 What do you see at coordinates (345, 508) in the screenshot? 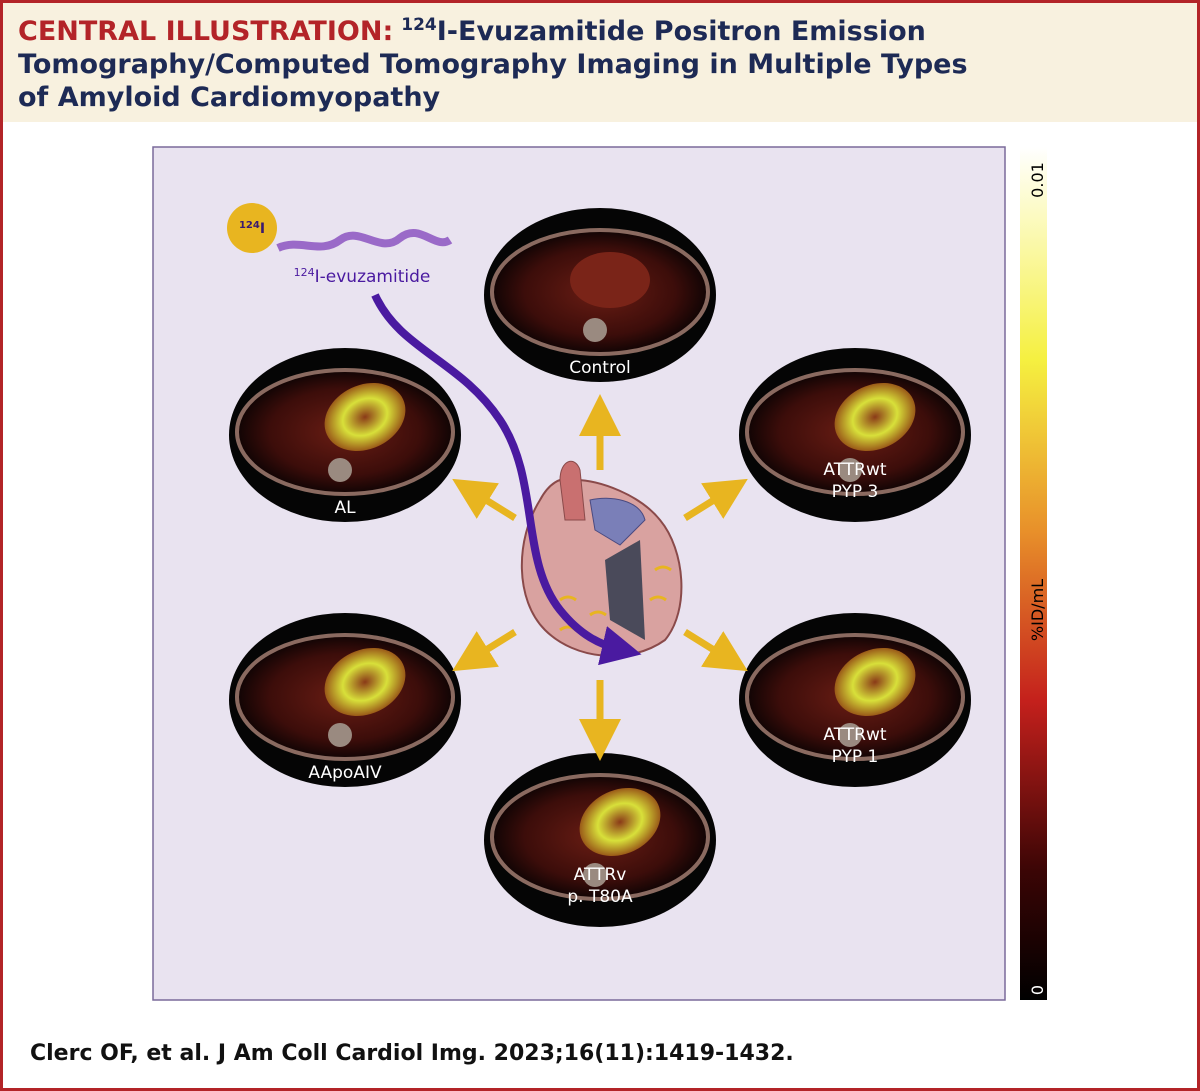
I see `scan-label: AL` at bounding box center [345, 508].